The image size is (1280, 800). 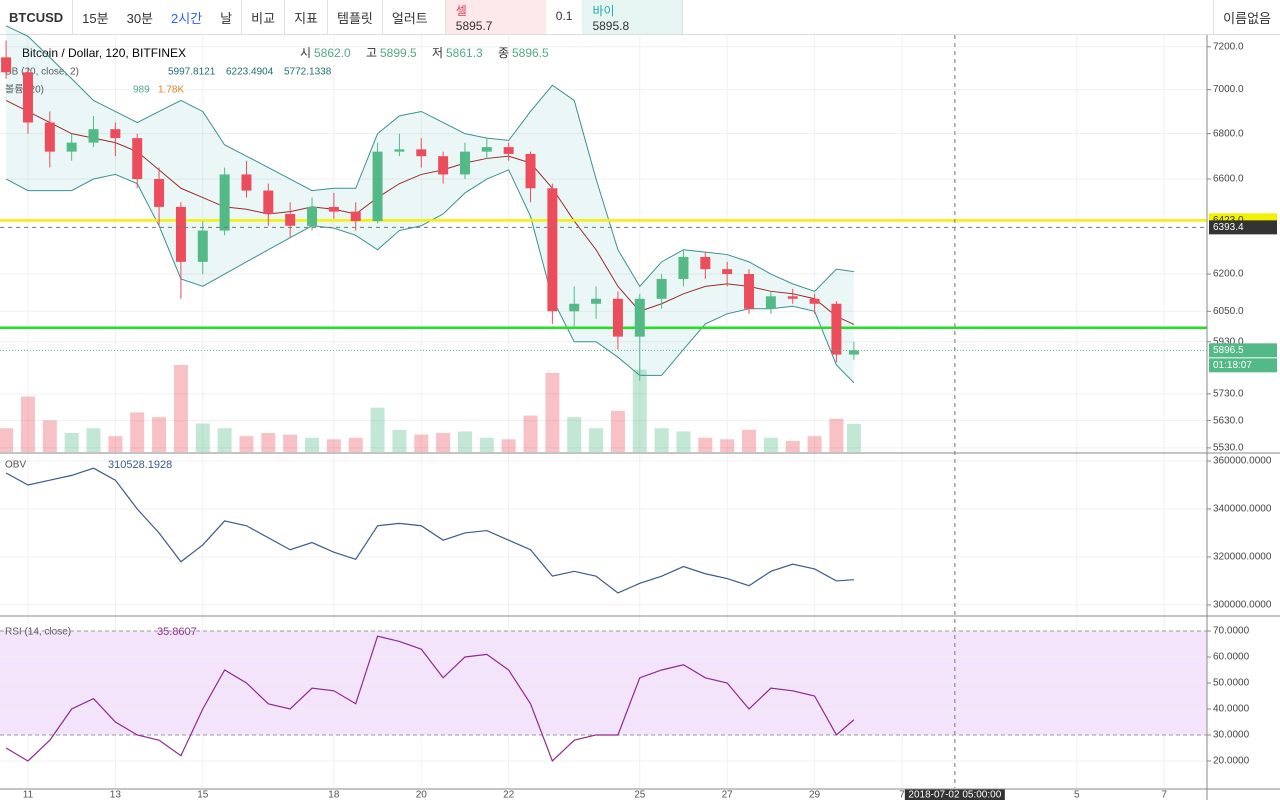 What do you see at coordinates (140, 18) in the screenshot?
I see `interval: 30분` at bounding box center [140, 18].